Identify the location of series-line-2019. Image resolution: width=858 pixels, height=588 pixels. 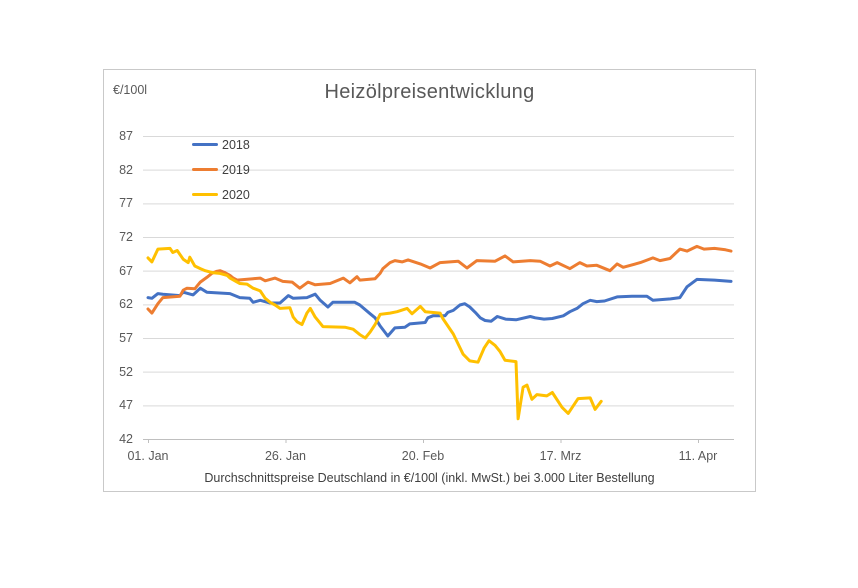
(439, 279).